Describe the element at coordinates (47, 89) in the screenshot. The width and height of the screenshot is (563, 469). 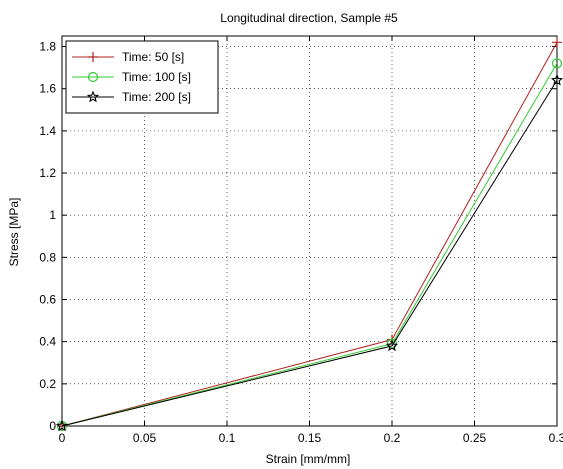
I see `y-tick-label: 1.6` at that location.